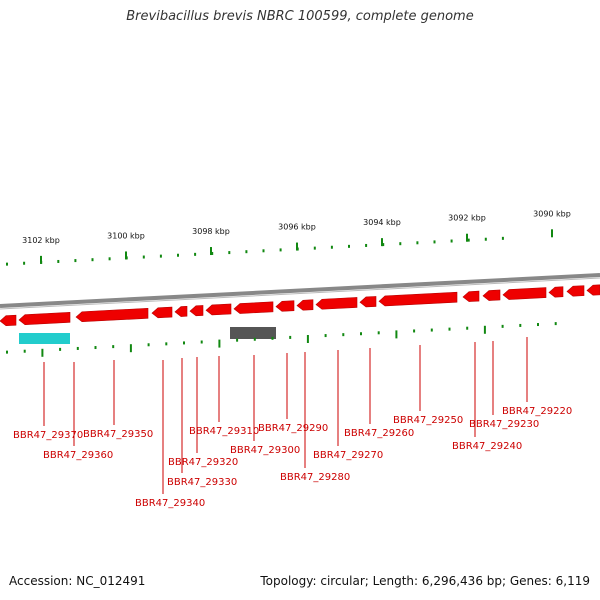  Describe the element at coordinates (428, 420) in the screenshot. I see `gene-label: BBR47_29250` at that location.